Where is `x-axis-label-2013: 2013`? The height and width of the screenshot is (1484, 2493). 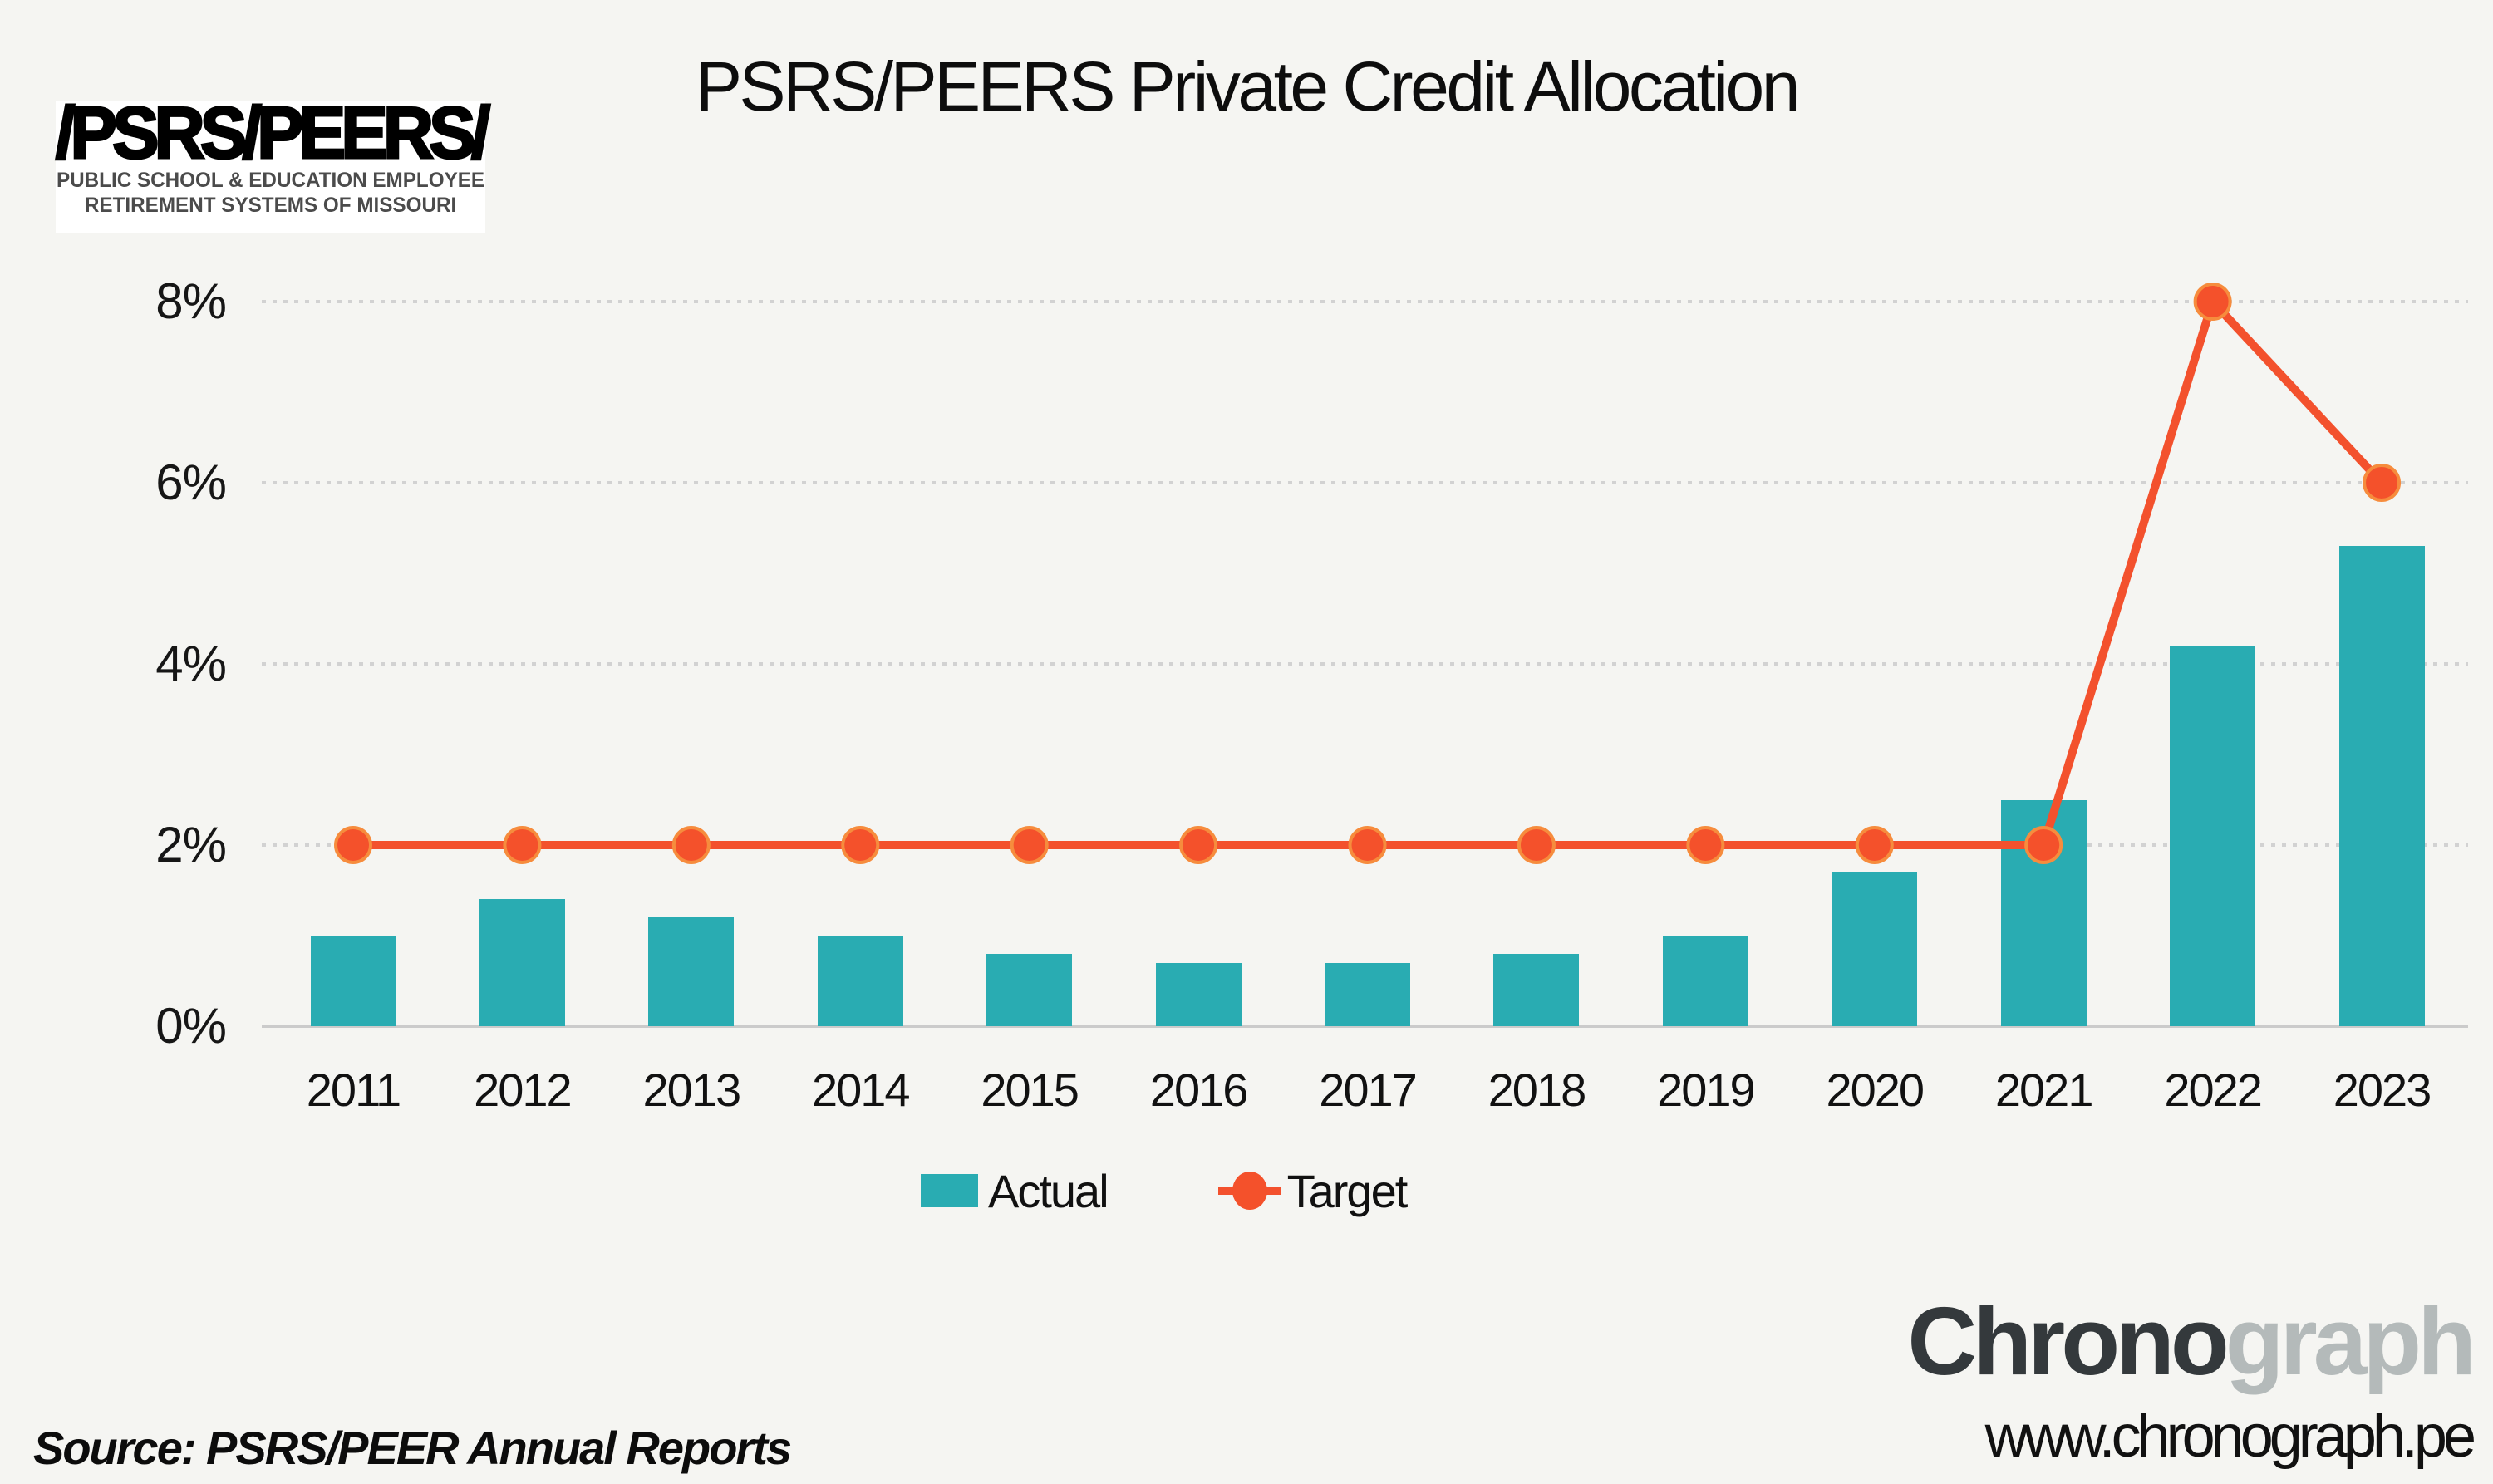
x-axis-label-2013: 2013 is located at coordinates (692, 1090).